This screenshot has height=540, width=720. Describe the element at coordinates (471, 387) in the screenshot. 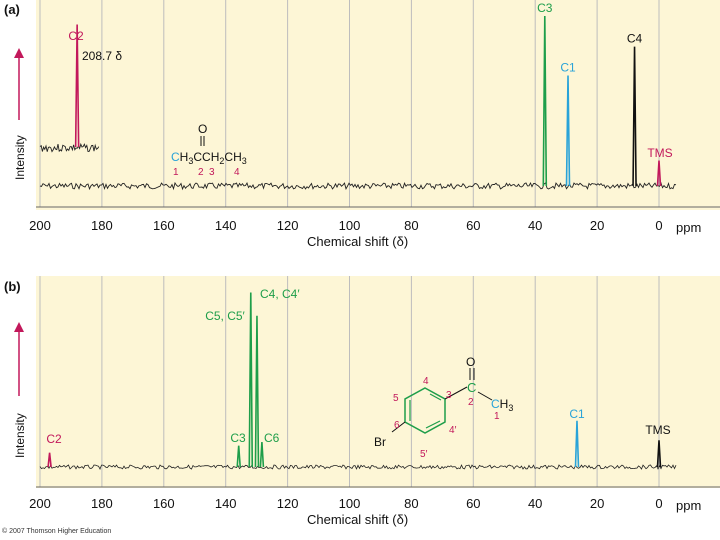

I see `carbonyl-carbon: C` at that location.